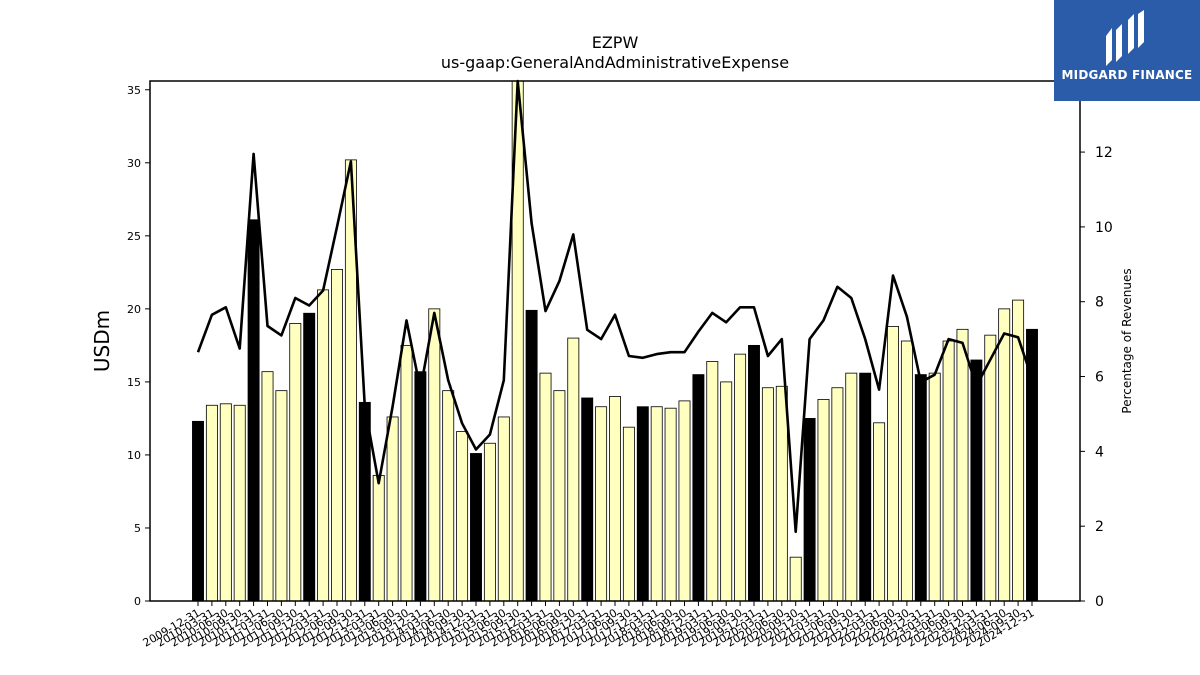 The width and height of the screenshot is (1200, 675). I want to click on y2-tick-label: 0, so click(1099, 602).